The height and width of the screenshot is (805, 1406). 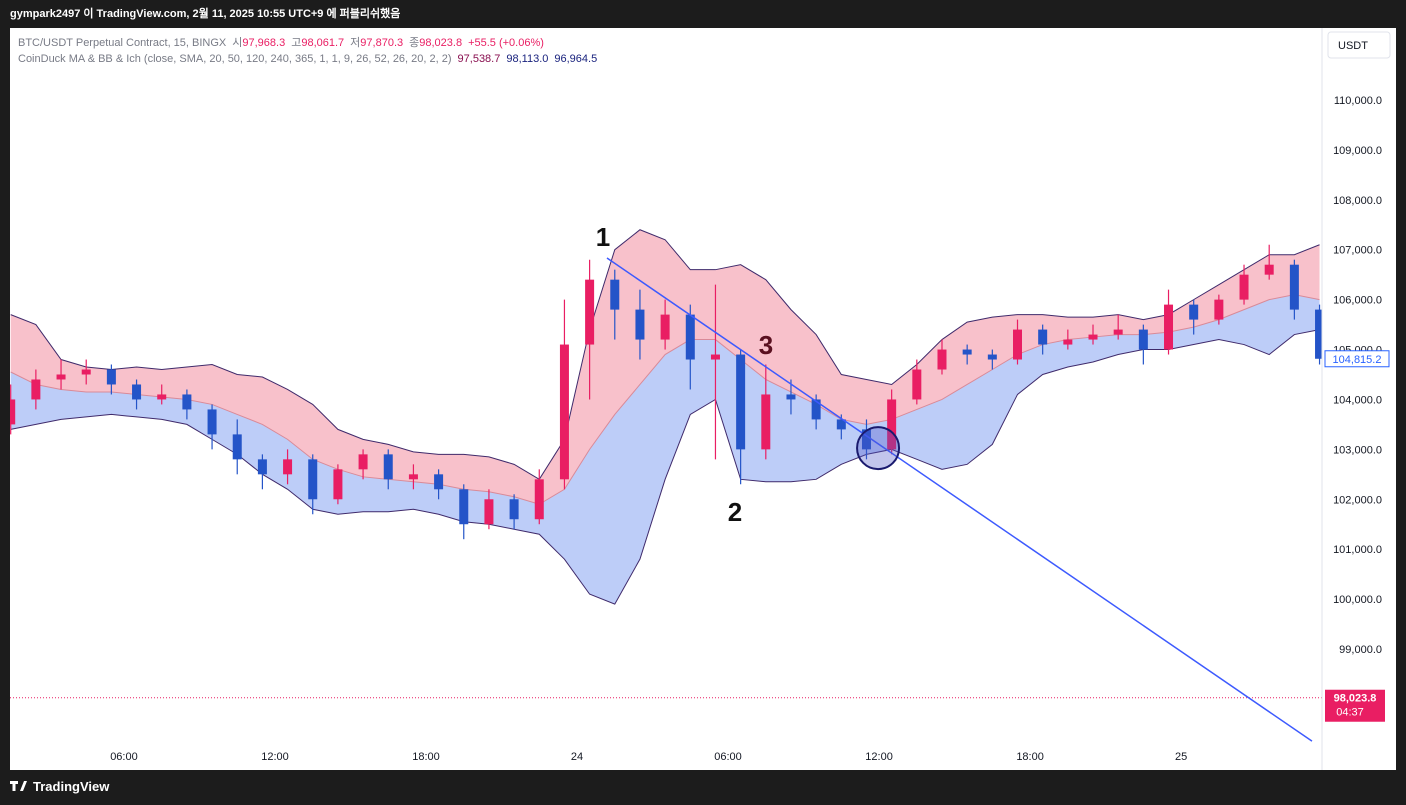 I want to click on y-tick-label: 110,000.0, so click(x=1358, y=101).